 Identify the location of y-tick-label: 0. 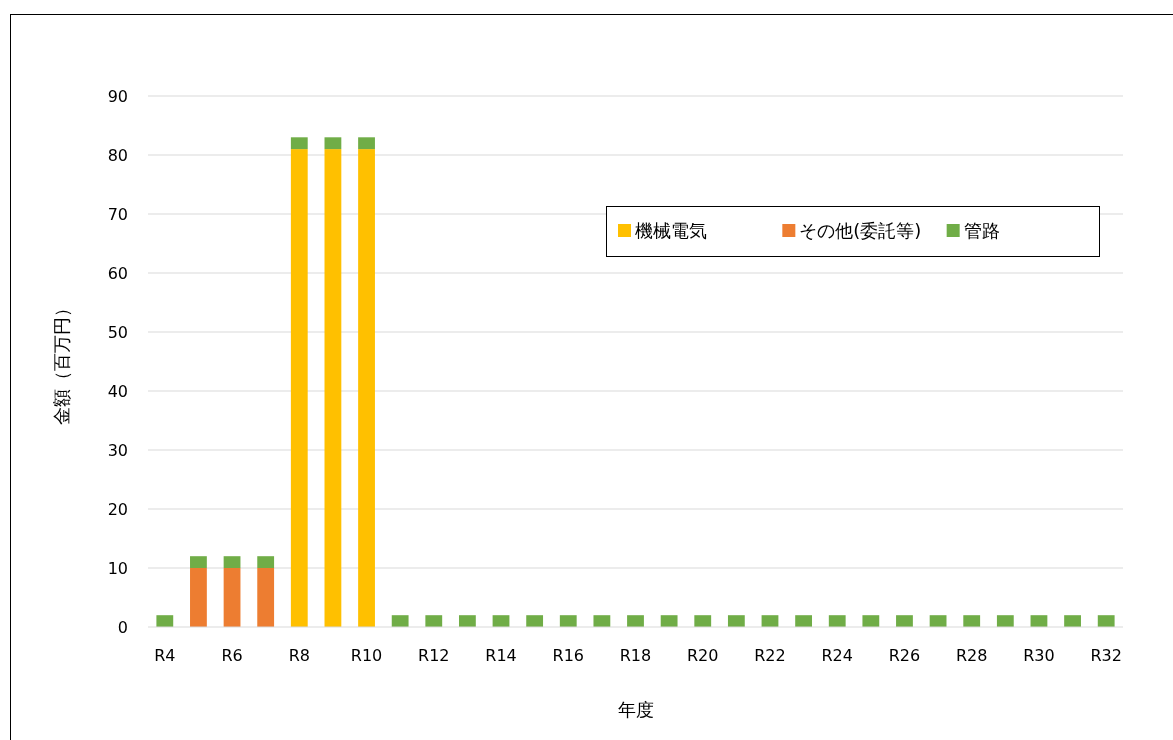
(122, 627).